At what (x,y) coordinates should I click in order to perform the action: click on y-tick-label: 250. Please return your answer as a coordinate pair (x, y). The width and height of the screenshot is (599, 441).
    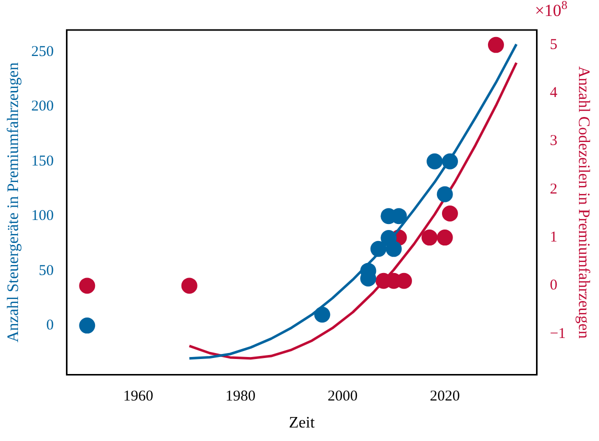
    Looking at the image, I should click on (42, 52).